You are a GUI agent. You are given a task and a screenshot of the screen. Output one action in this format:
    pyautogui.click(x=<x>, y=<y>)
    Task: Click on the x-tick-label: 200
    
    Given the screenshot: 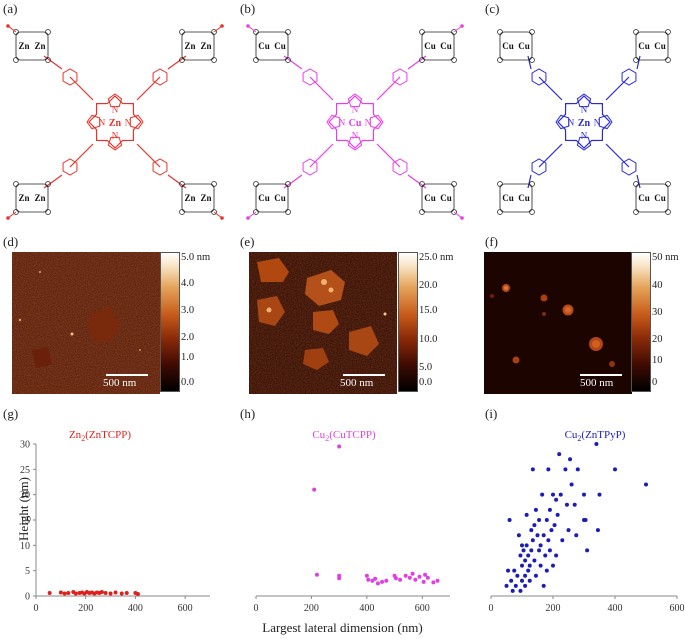 What is the action you would take?
    pyautogui.click(x=311, y=608)
    